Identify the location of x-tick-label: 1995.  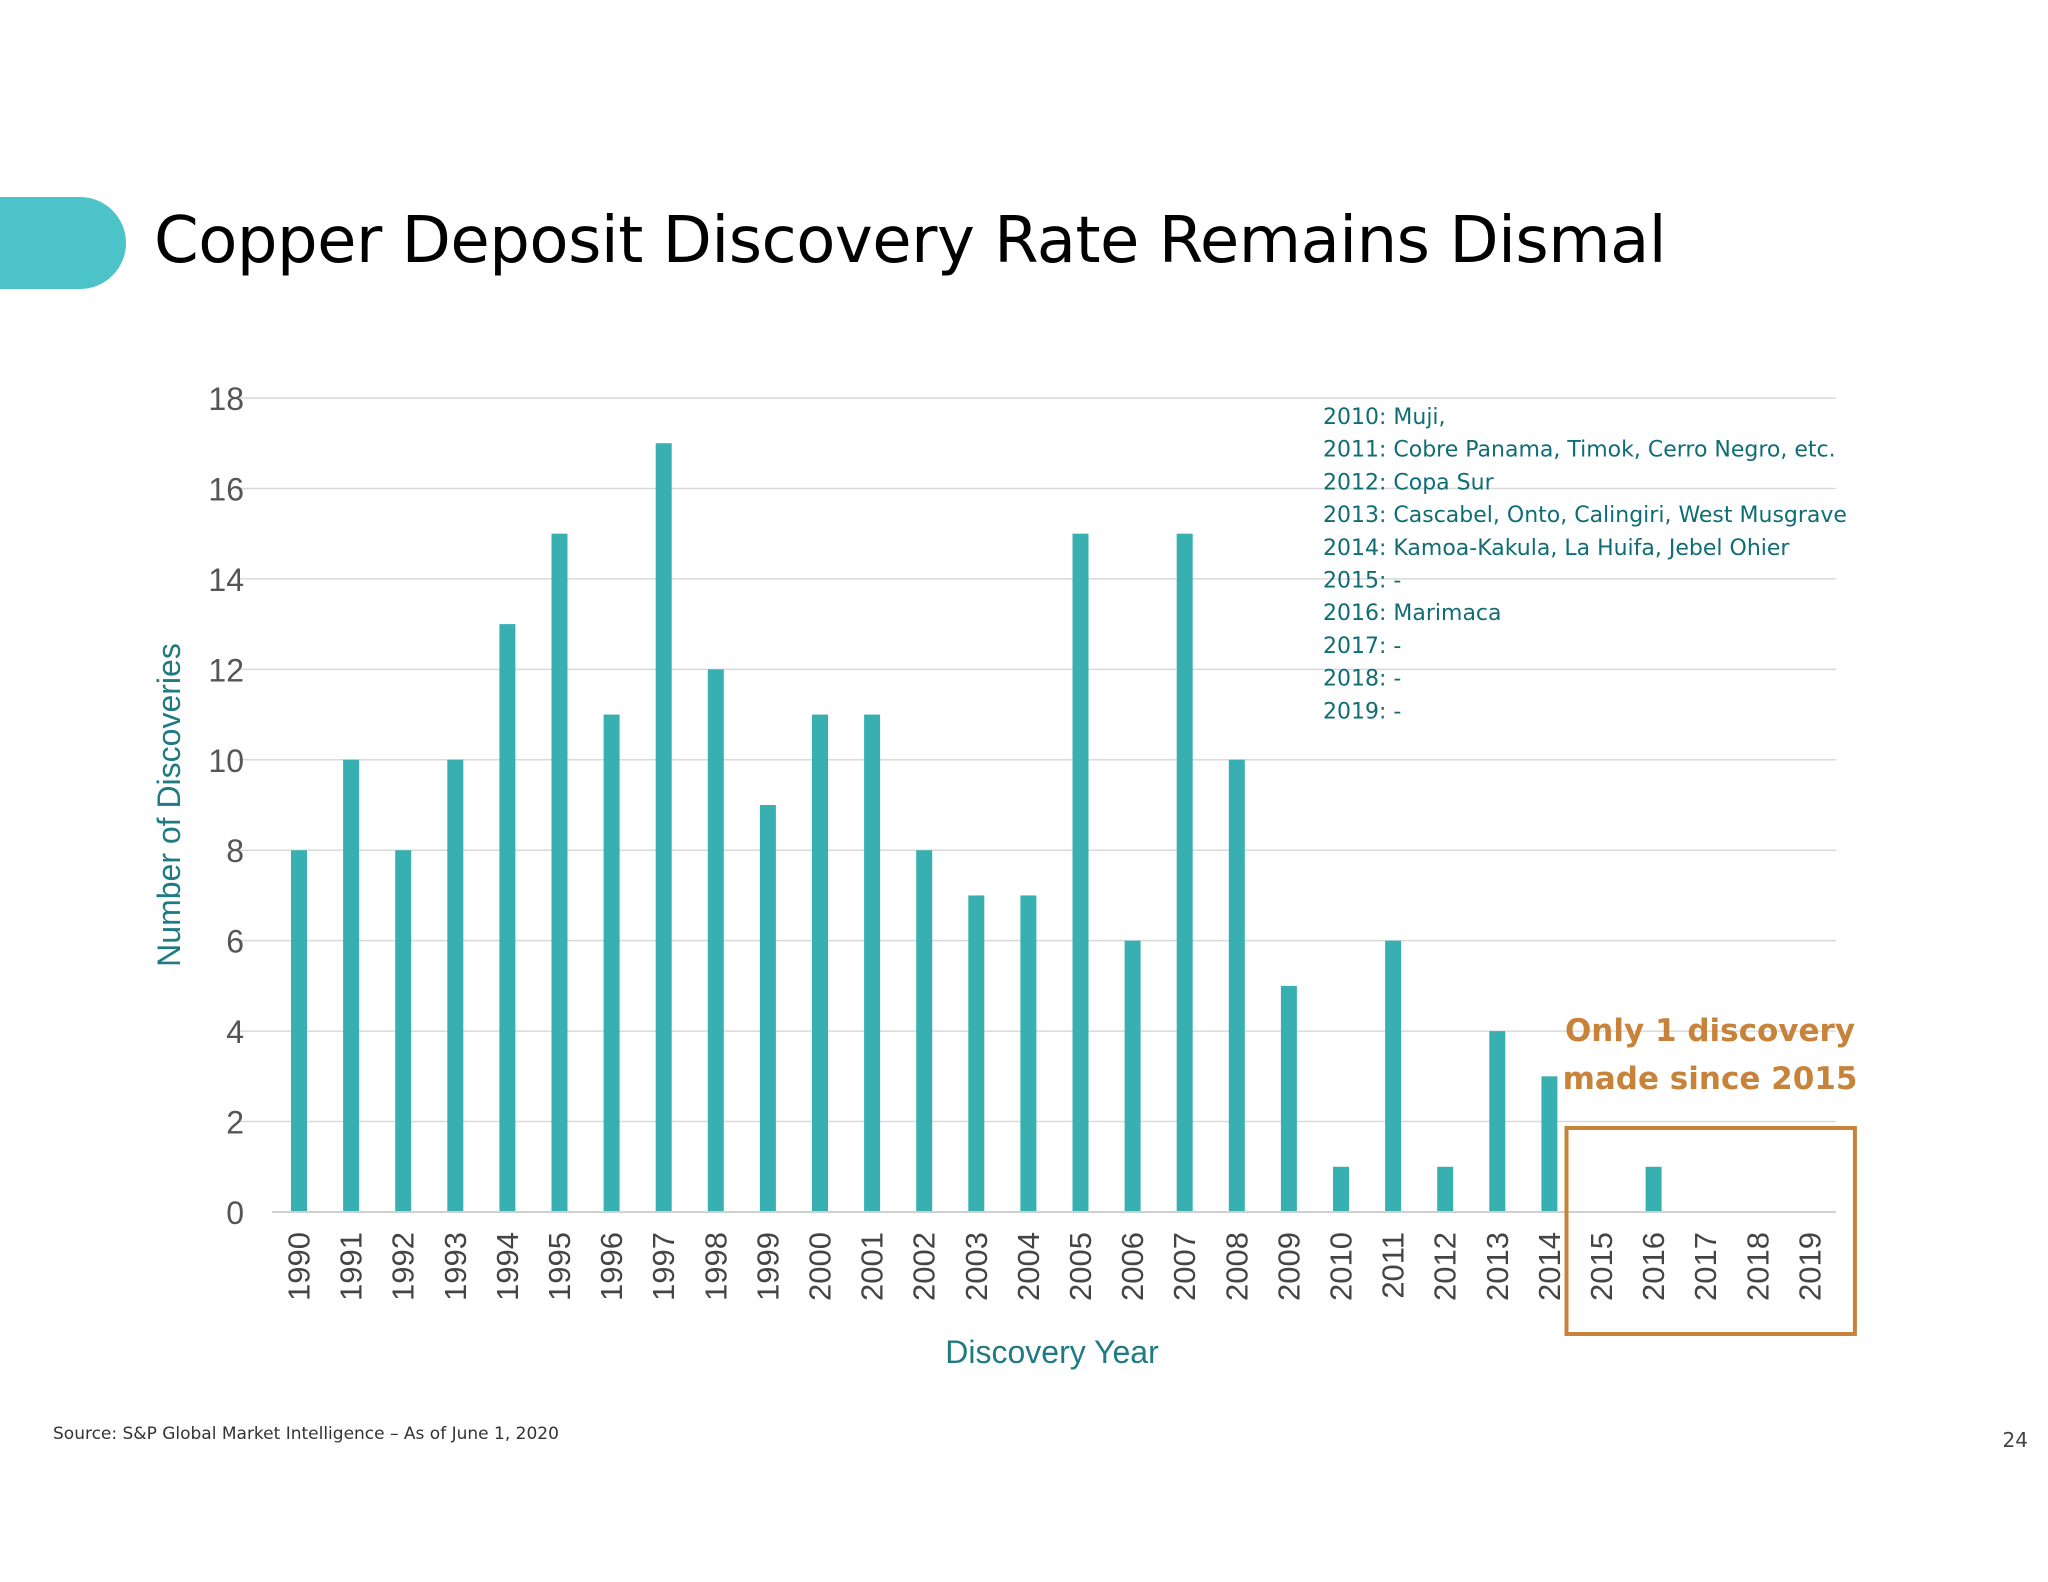
(559, 1266).